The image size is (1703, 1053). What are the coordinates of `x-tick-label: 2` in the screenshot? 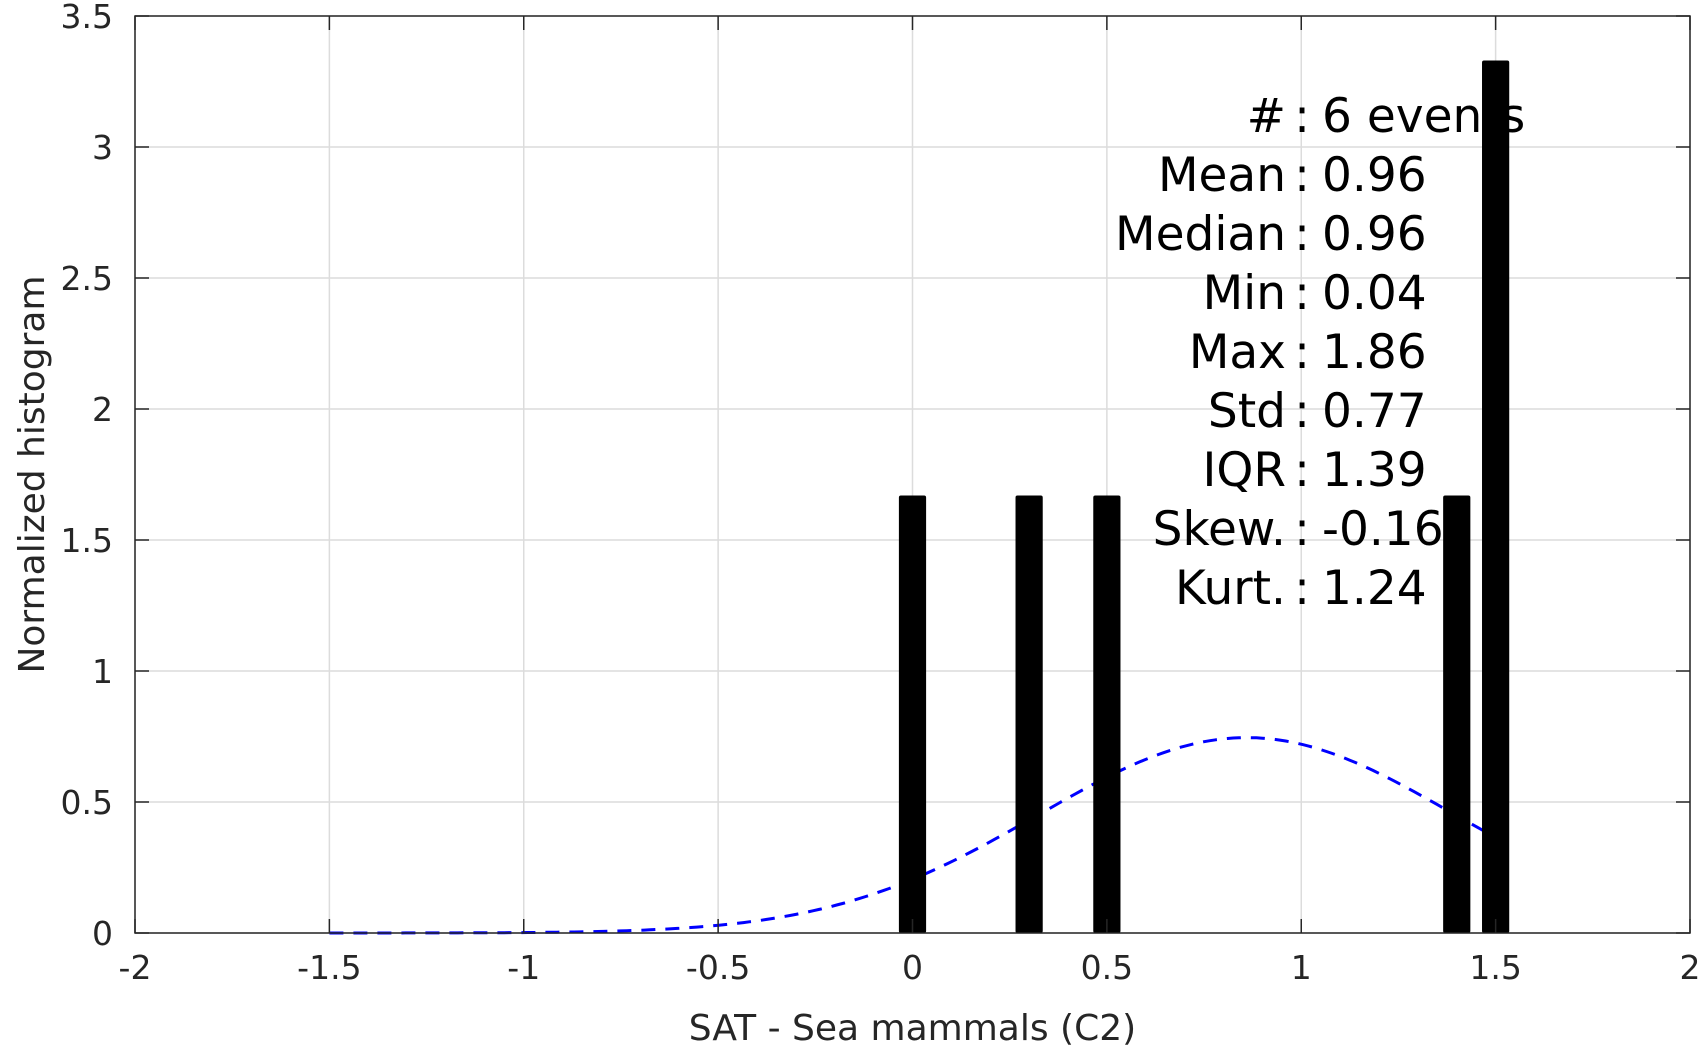 It's located at (1690, 967).